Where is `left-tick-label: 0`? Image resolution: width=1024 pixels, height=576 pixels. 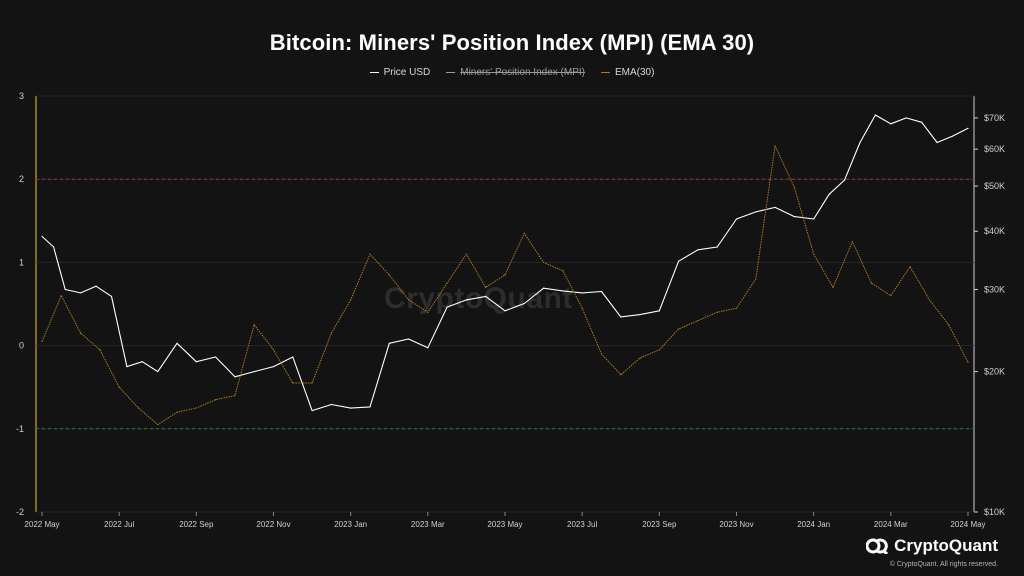
left-tick-label: 0 is located at coordinates (21, 346).